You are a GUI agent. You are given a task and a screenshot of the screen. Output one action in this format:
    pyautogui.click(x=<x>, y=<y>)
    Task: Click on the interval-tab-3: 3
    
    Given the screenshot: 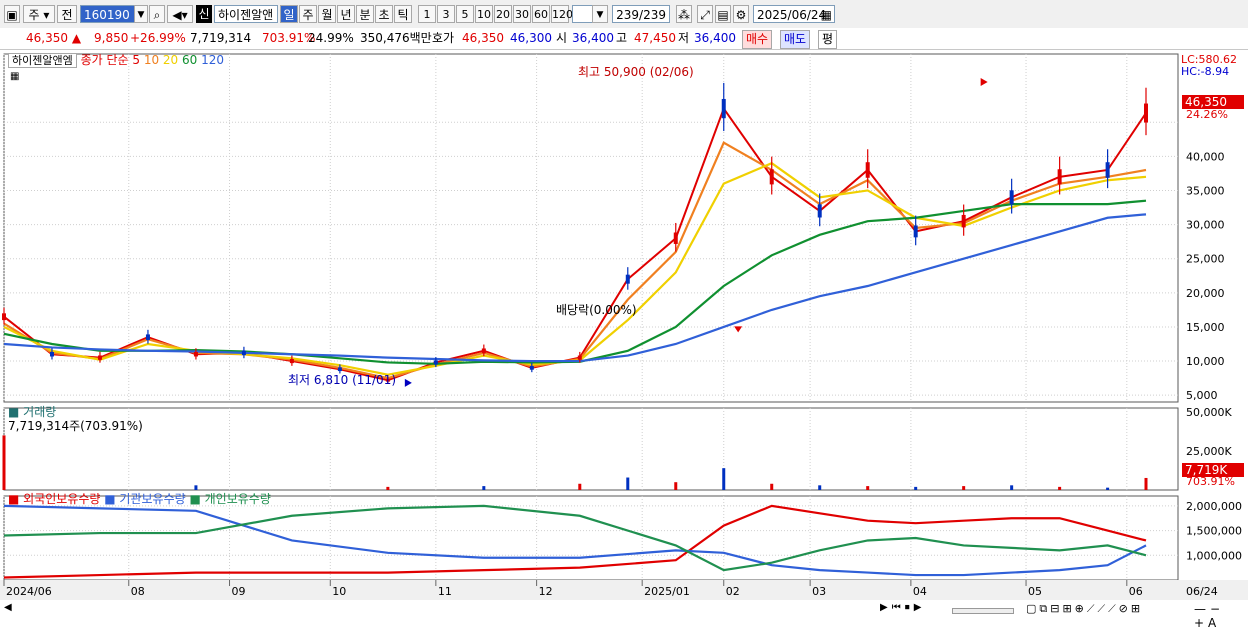 What is the action you would take?
    pyautogui.click(x=446, y=14)
    